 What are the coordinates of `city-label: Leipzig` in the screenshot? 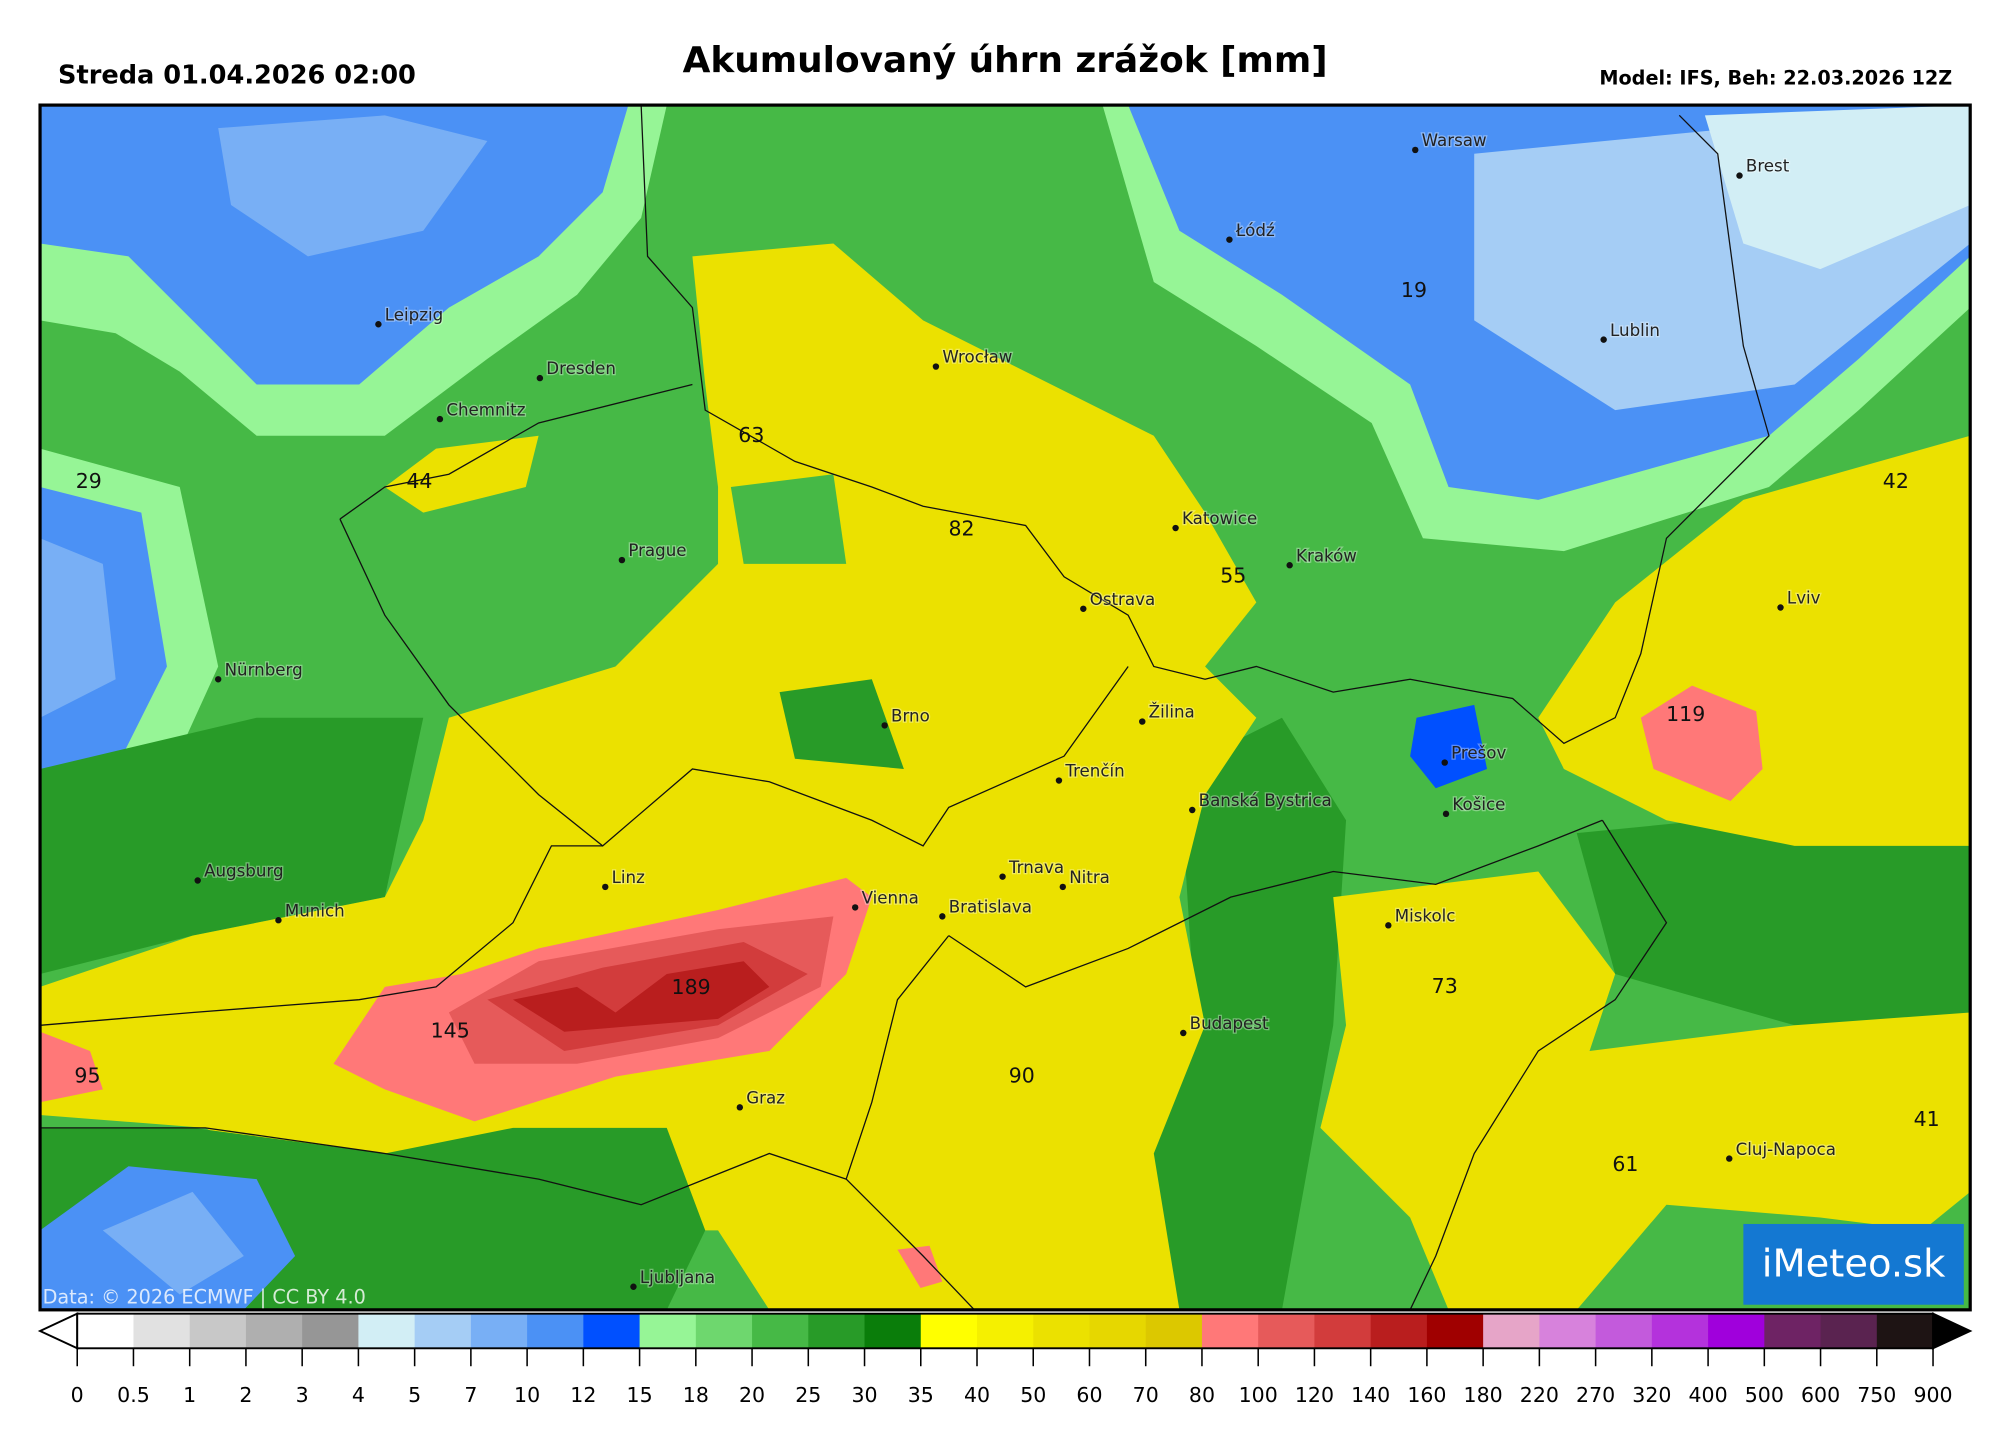 It's located at (414, 314).